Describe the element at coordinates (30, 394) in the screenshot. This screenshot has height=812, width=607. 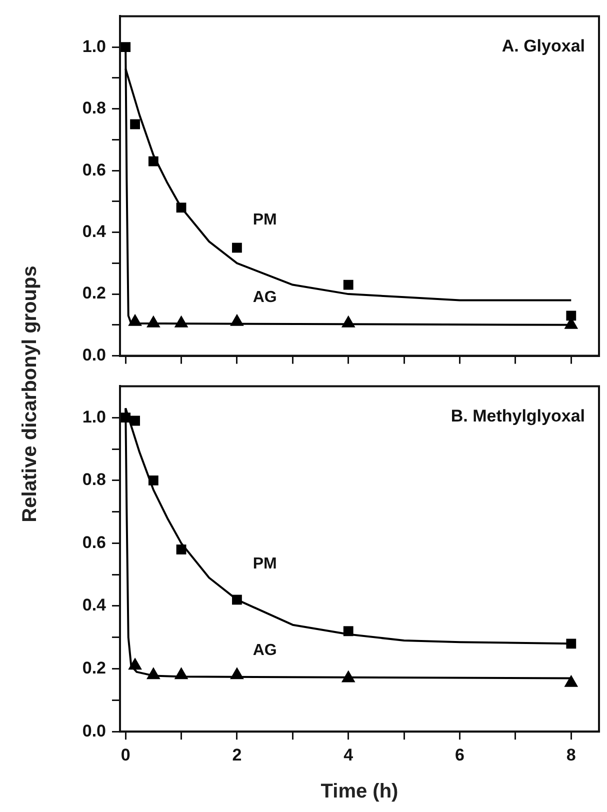
I see `y-axis-title: Relative dicarbonyl groups` at that location.